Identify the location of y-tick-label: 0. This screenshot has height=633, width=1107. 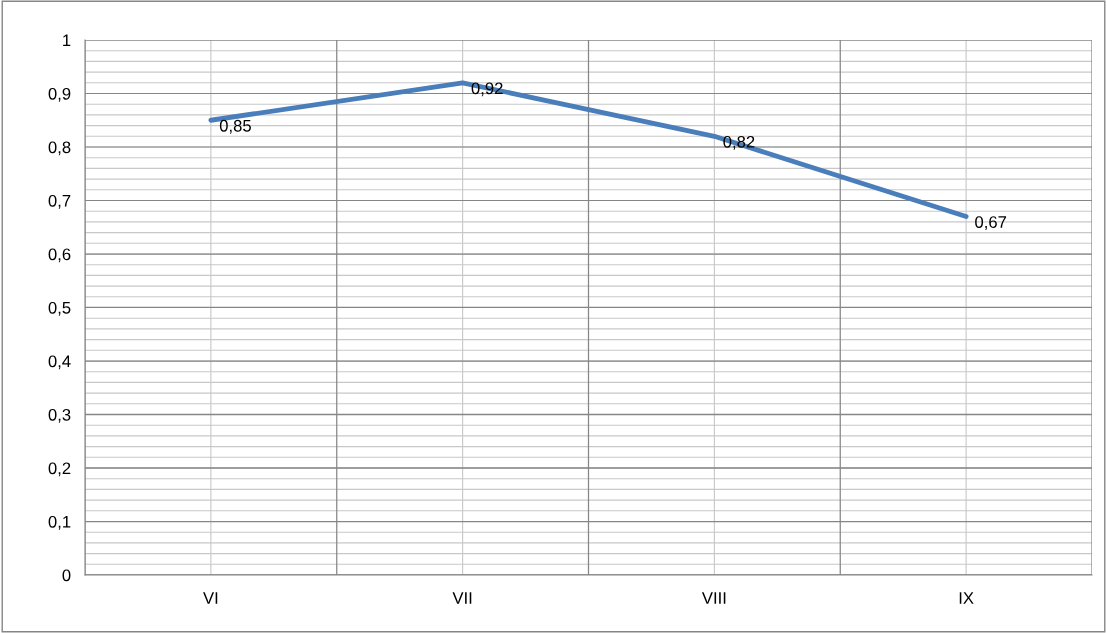
(66, 575).